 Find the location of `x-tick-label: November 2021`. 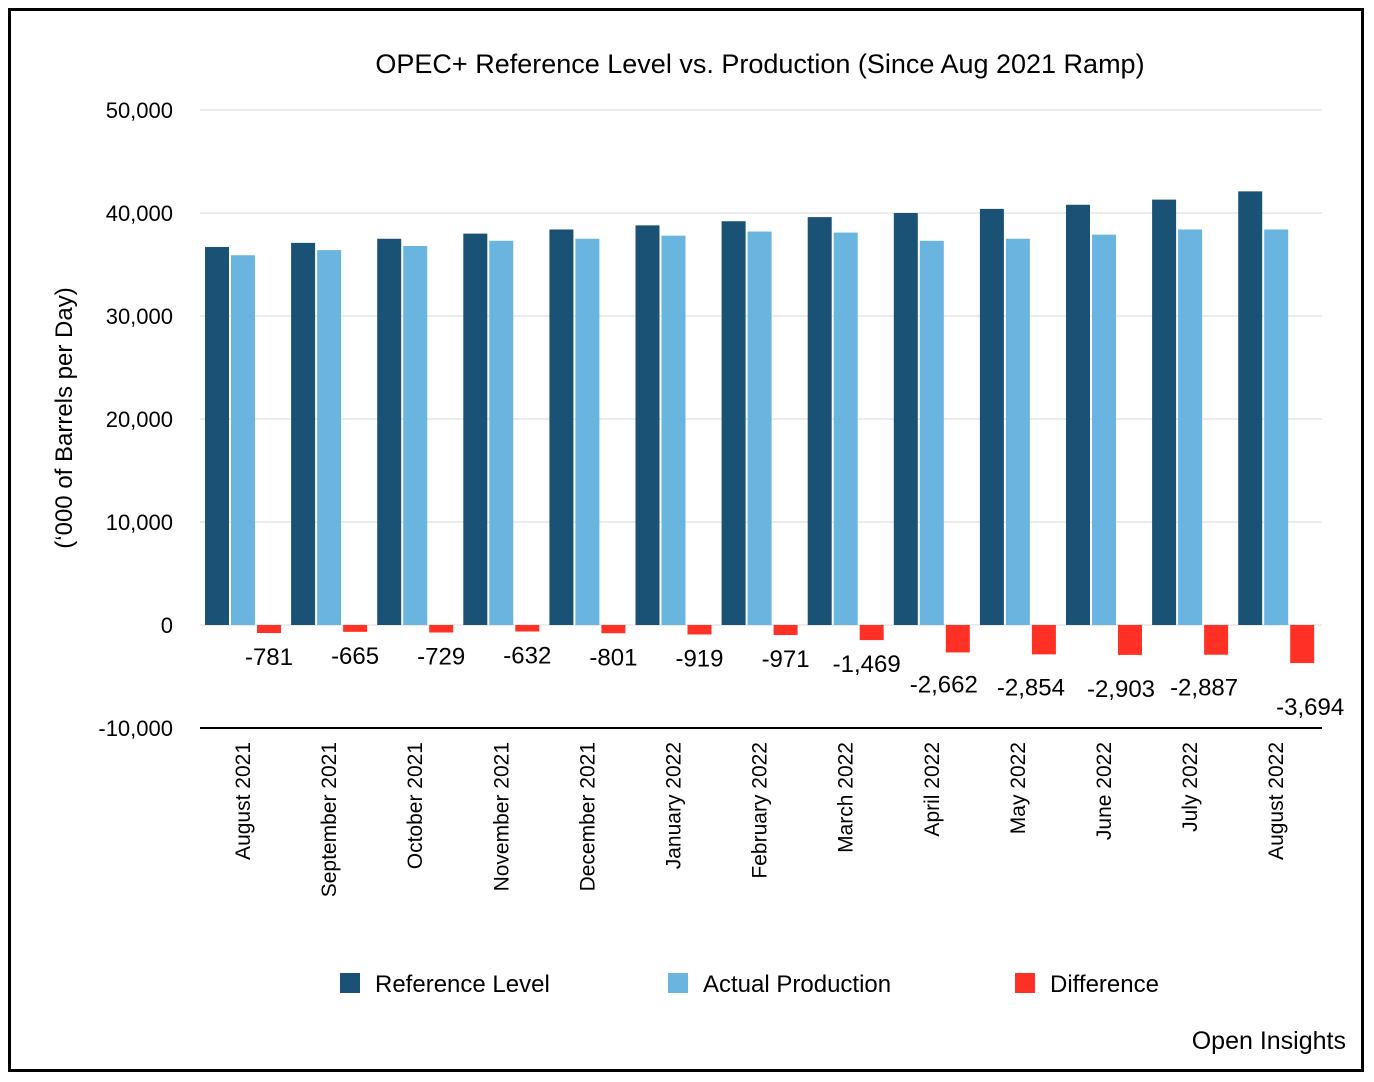

x-tick-label: November 2021 is located at coordinates (501, 816).